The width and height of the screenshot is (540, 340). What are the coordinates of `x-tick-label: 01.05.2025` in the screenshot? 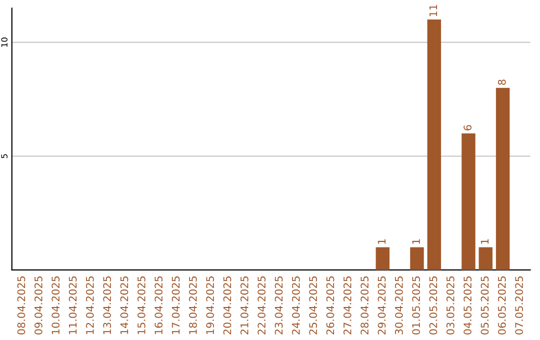 It's located at (416, 305).